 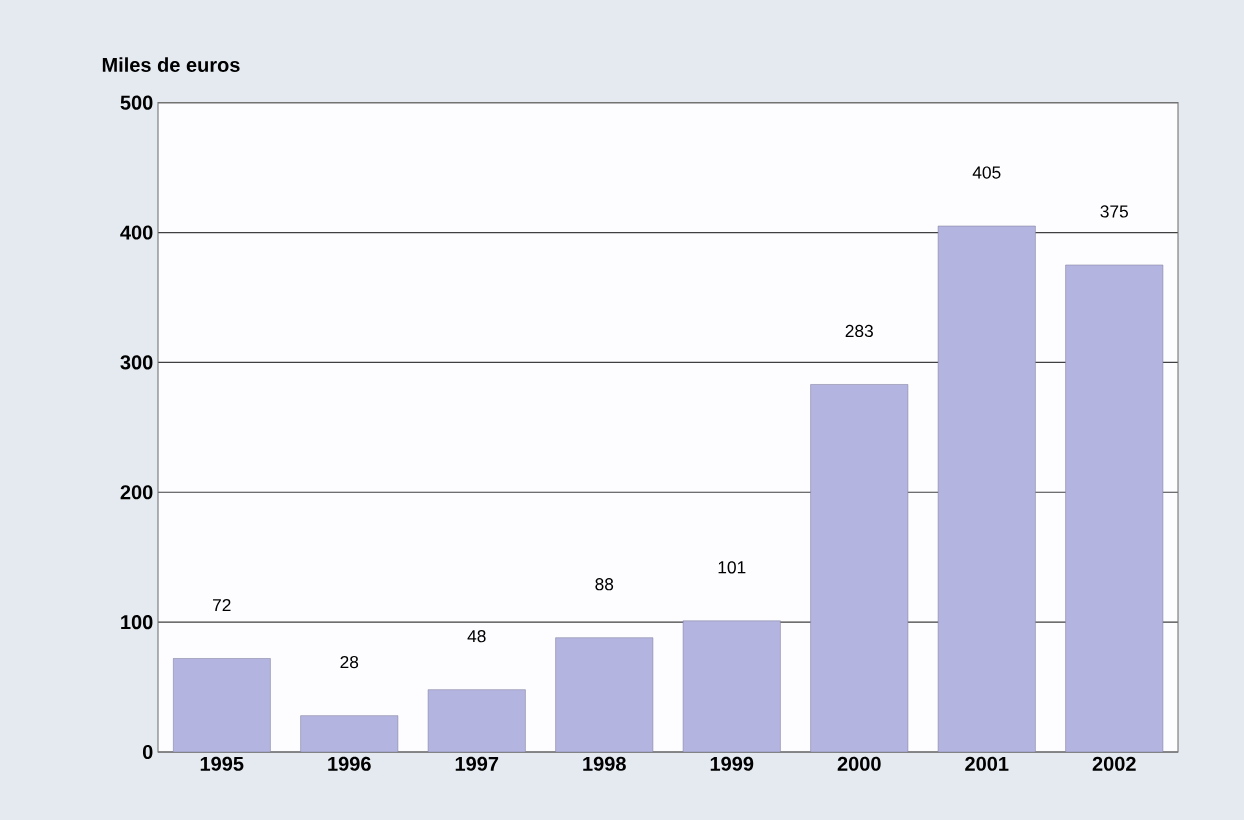 What do you see at coordinates (477, 763) in the screenshot?
I see `x-tick-label: 1997` at bounding box center [477, 763].